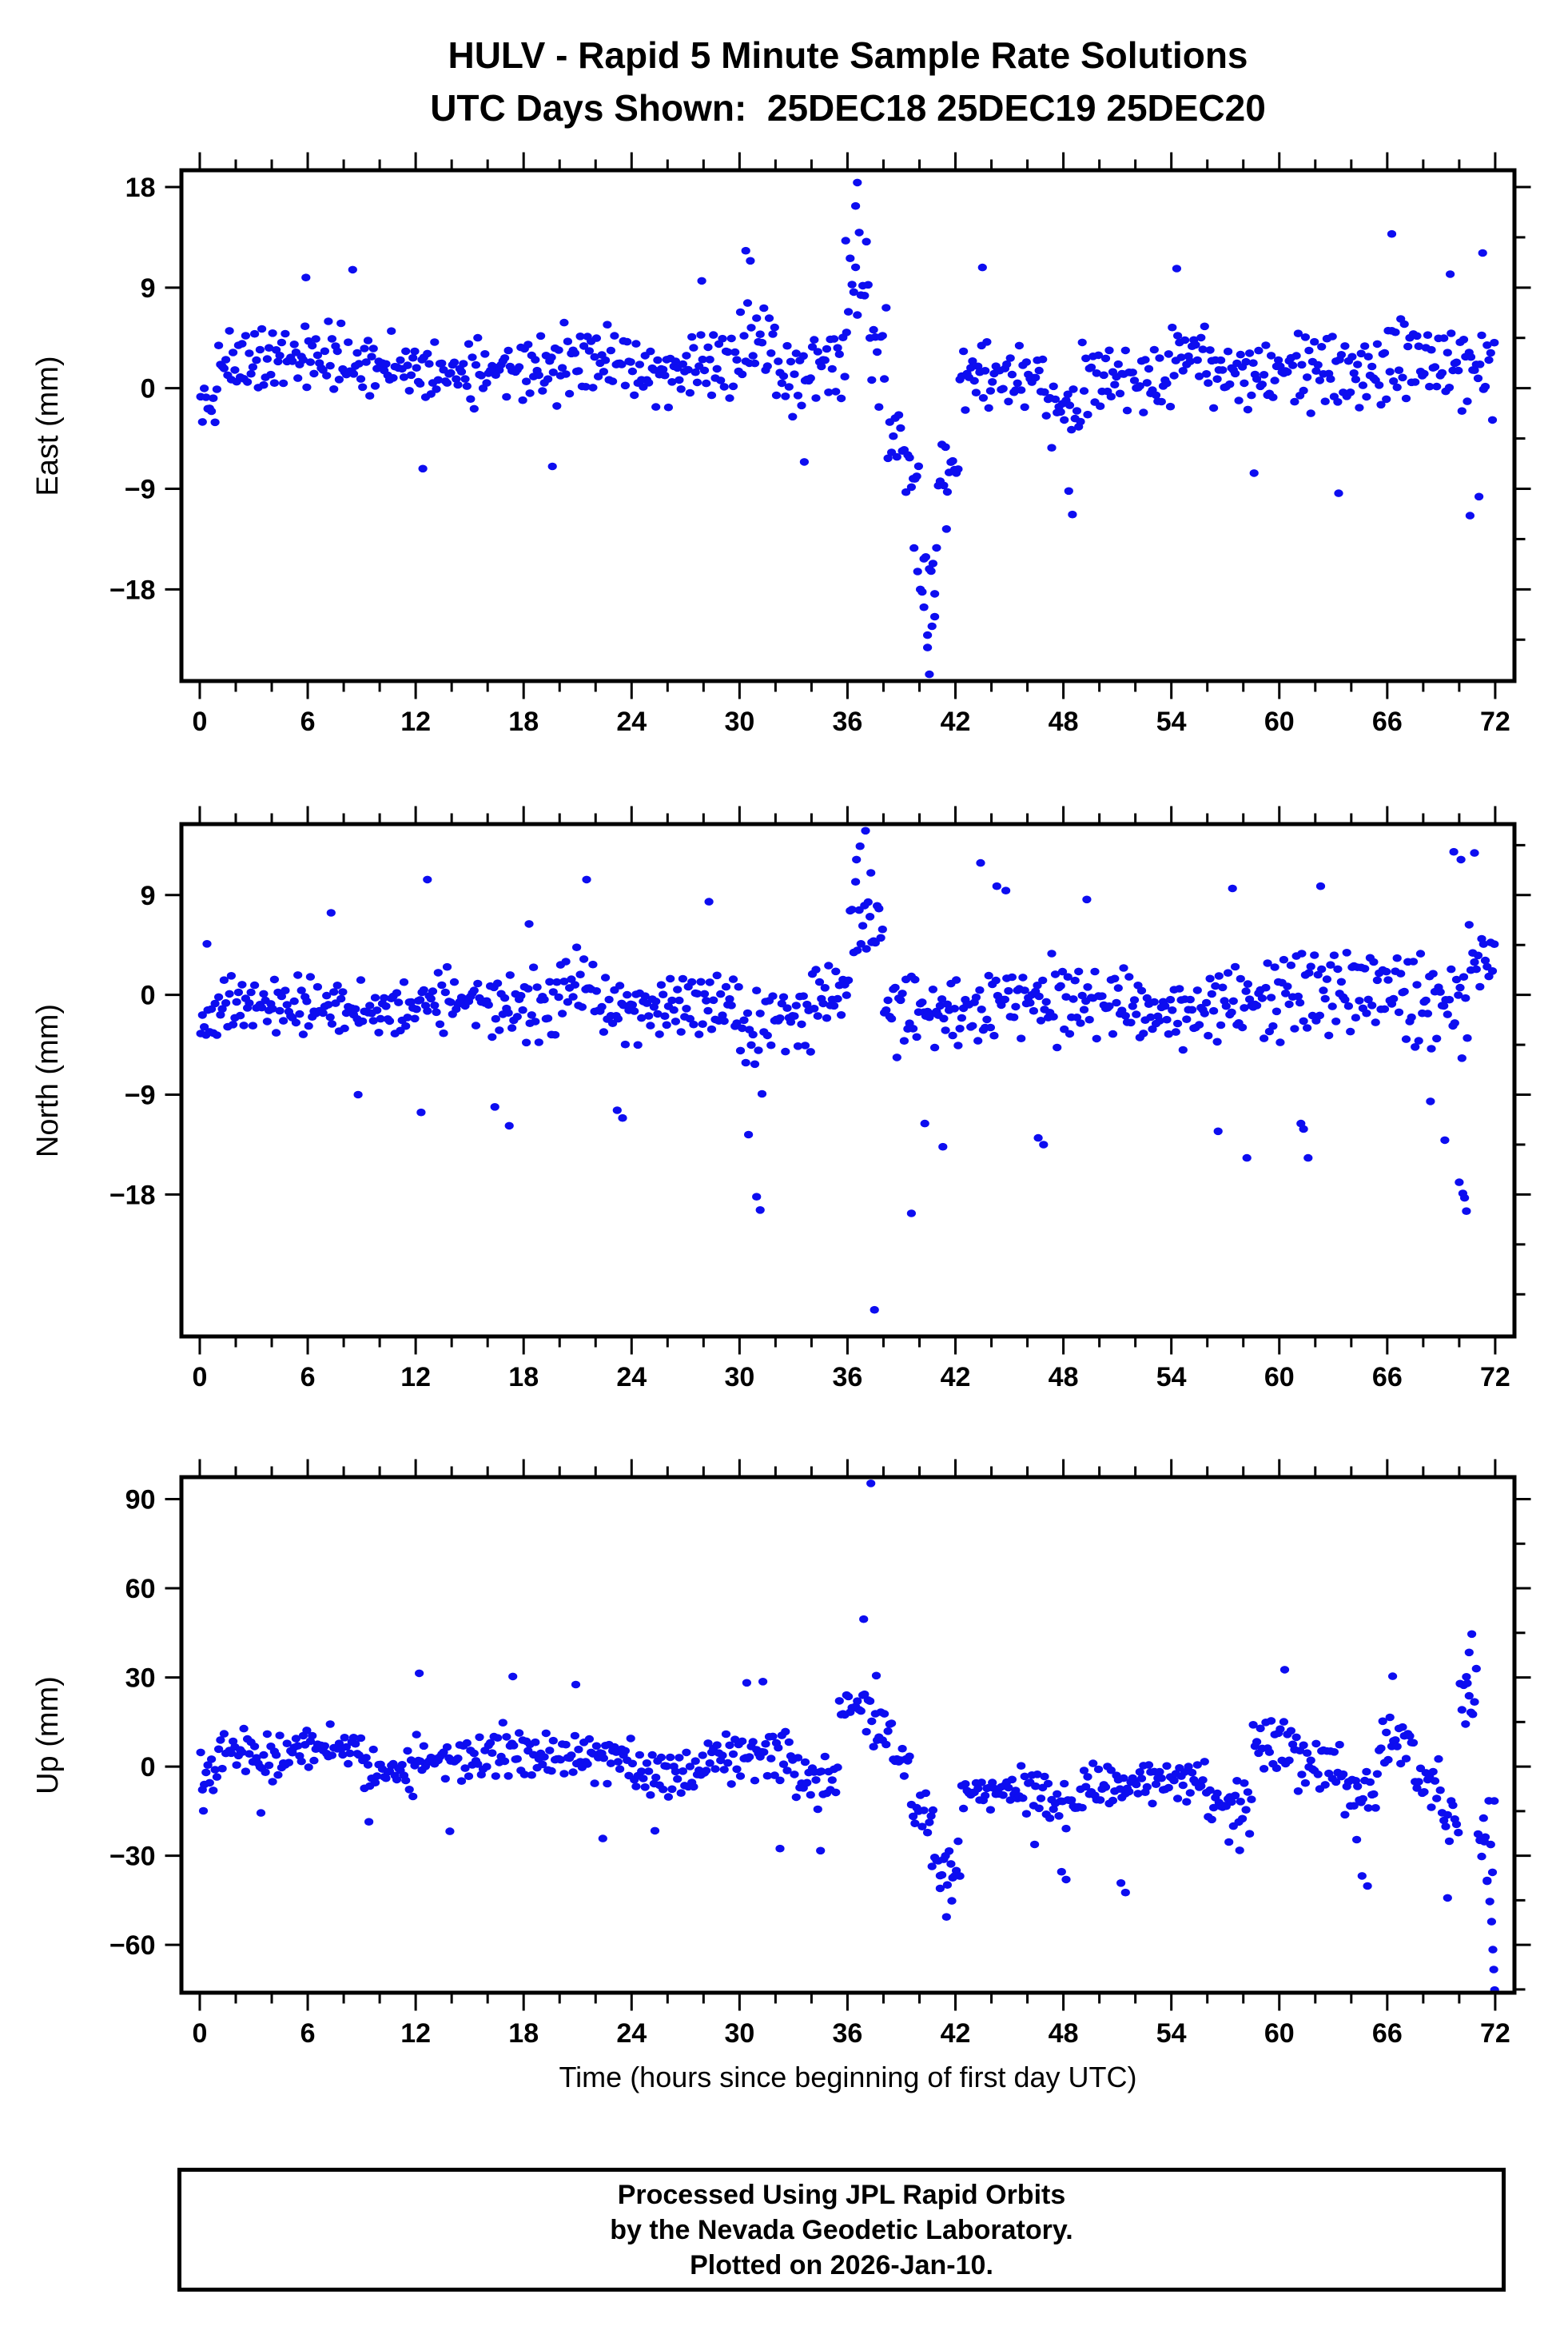  Describe the element at coordinates (739, 1377) in the screenshot. I see `north-x-tick-label: 30` at that location.